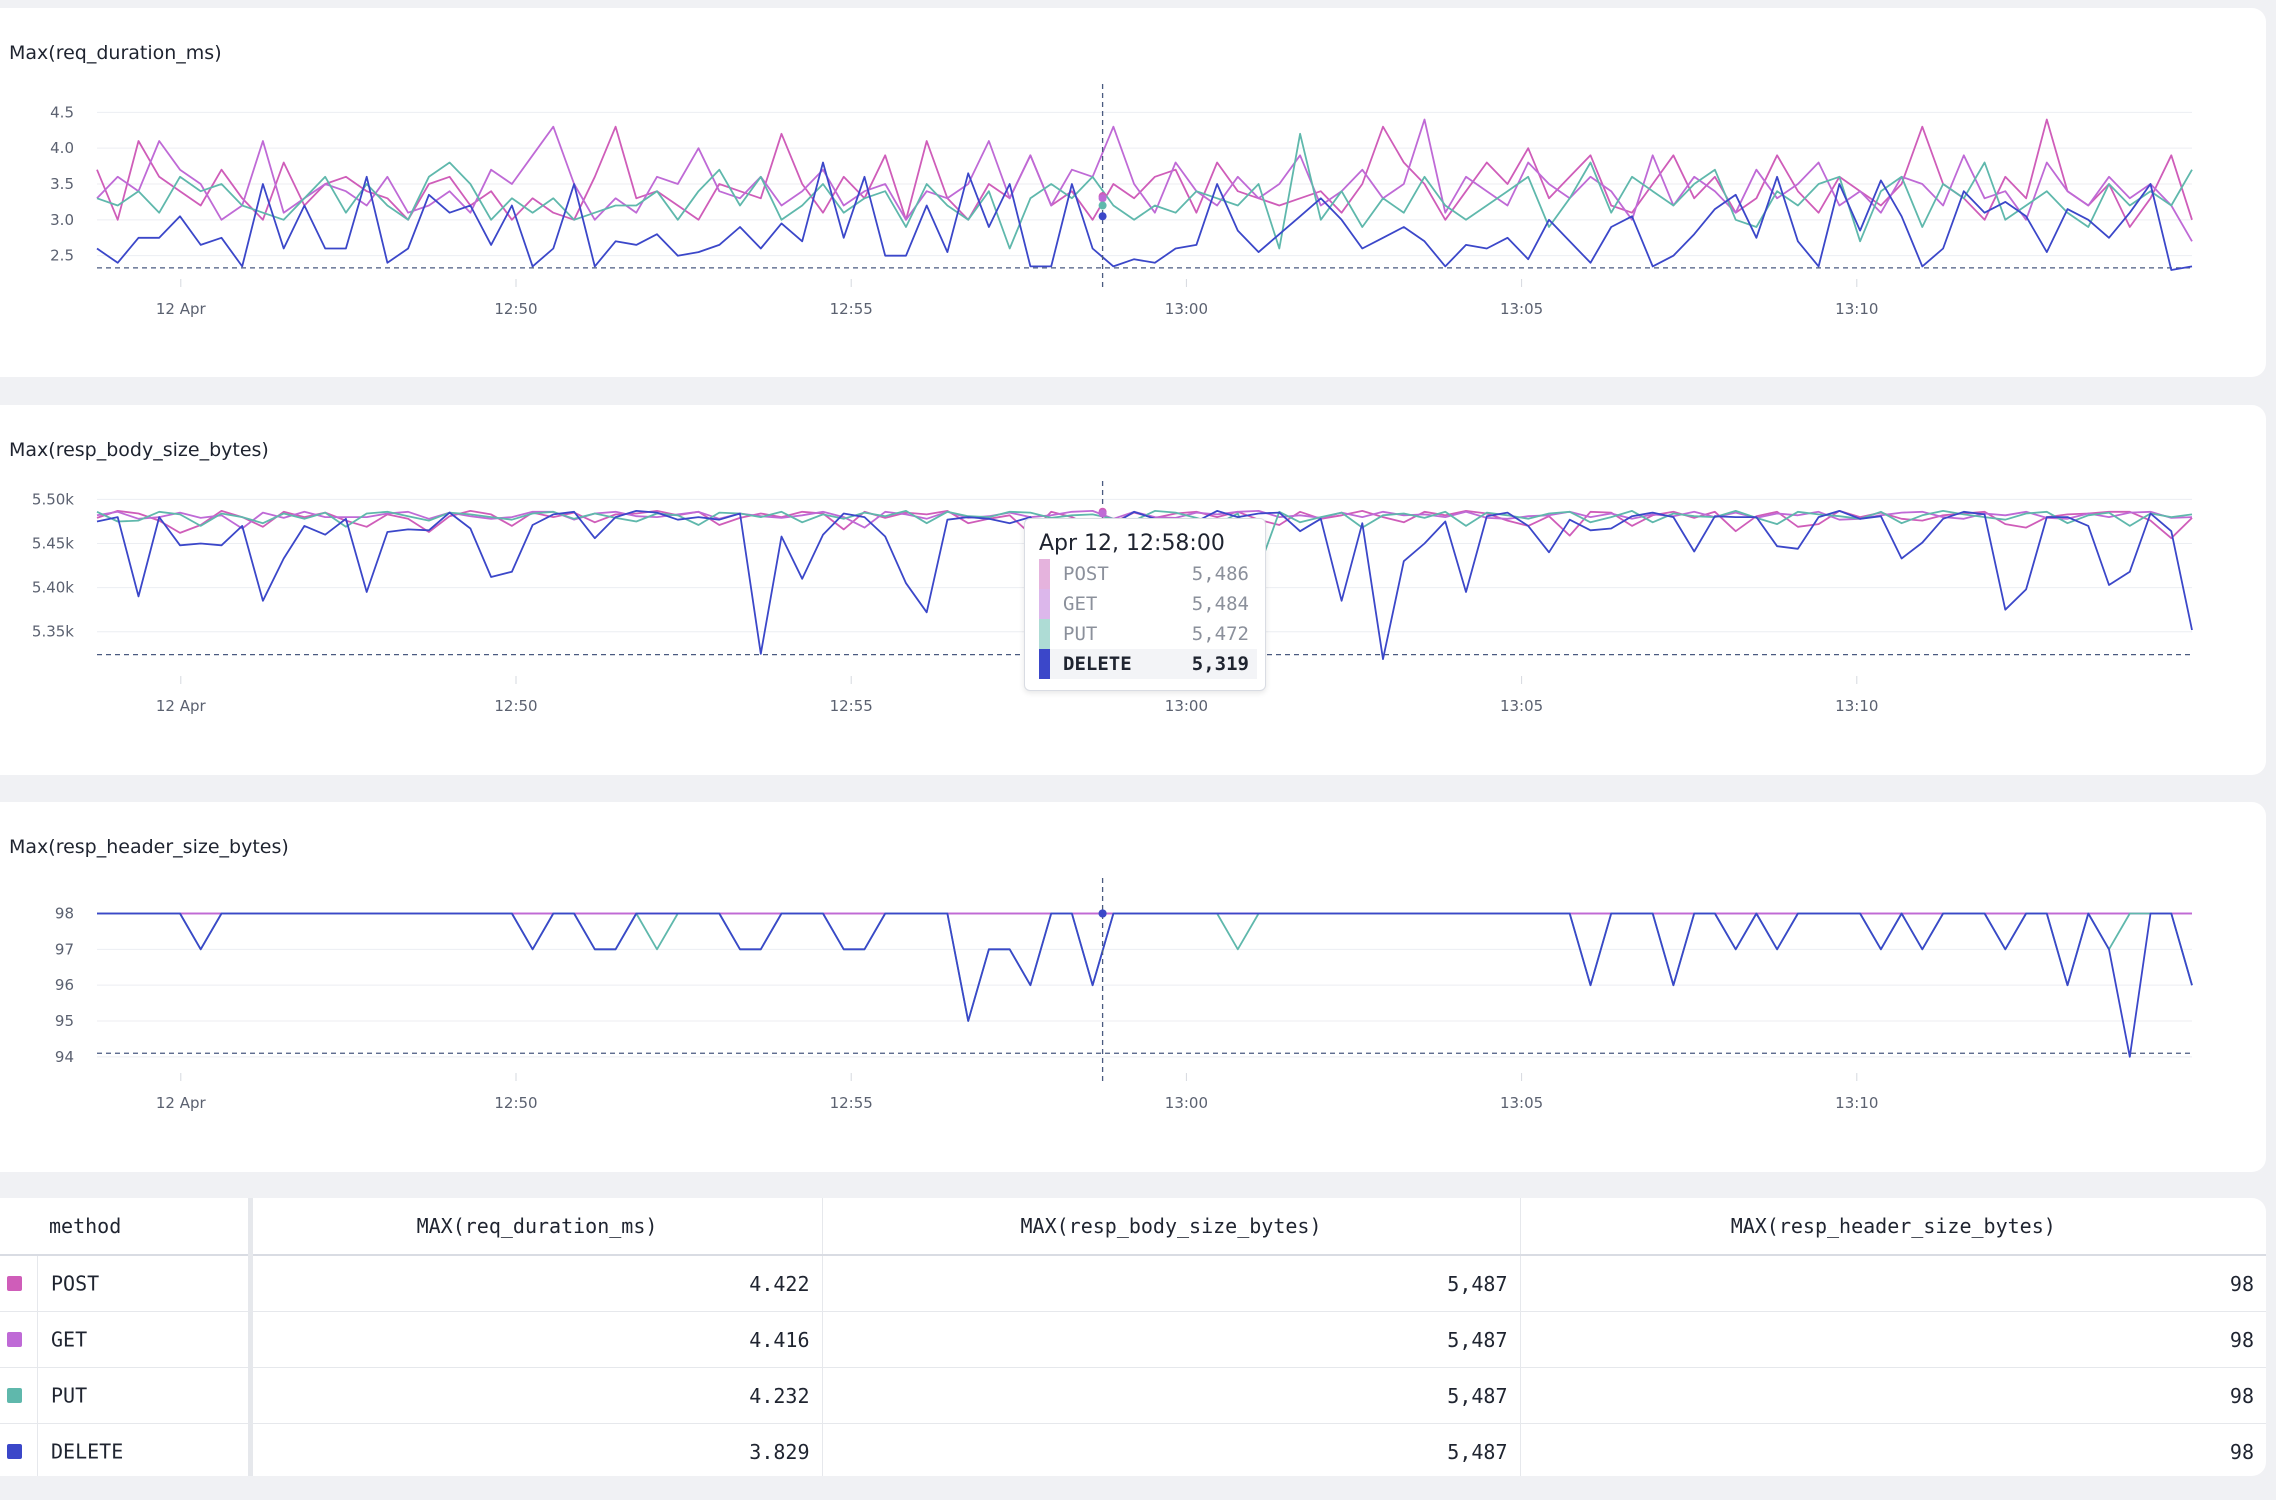 The image size is (2276, 1500). I want to click on tooltip-series-name: PUT, so click(1080, 634).